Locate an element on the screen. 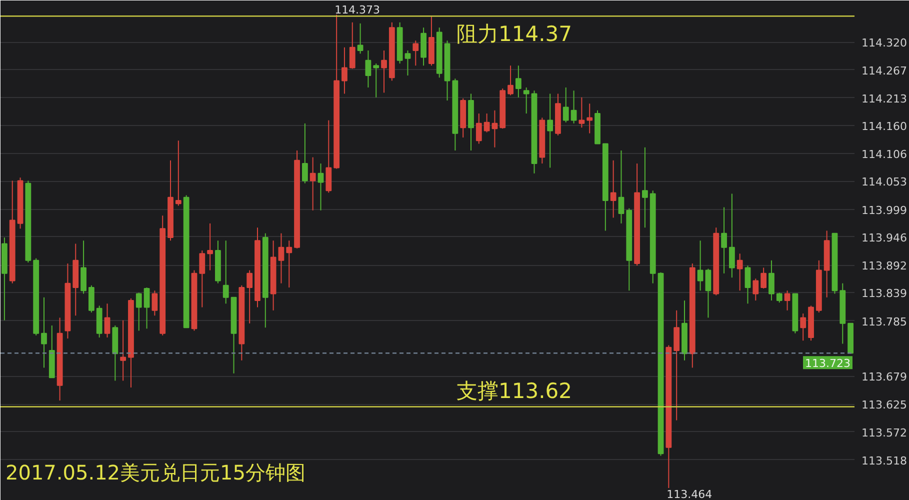 This screenshot has height=500, width=909. y-tick-label: 113.518 is located at coordinates (884, 461).